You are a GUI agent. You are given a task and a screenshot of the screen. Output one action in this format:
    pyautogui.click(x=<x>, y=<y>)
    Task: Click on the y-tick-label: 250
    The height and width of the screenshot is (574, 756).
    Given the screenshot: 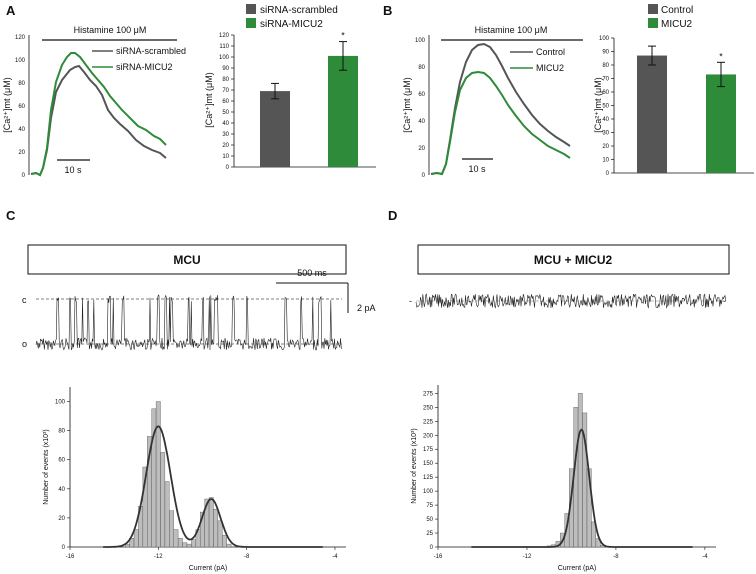 What is the action you would take?
    pyautogui.click(x=428, y=408)
    